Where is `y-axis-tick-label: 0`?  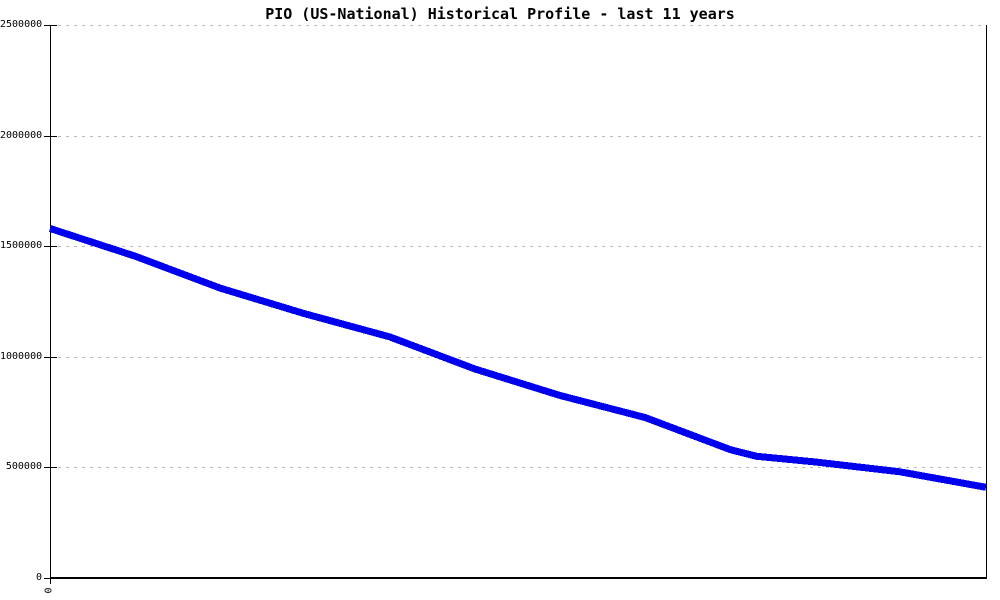
y-axis-tick-label: 0 is located at coordinates (38, 577).